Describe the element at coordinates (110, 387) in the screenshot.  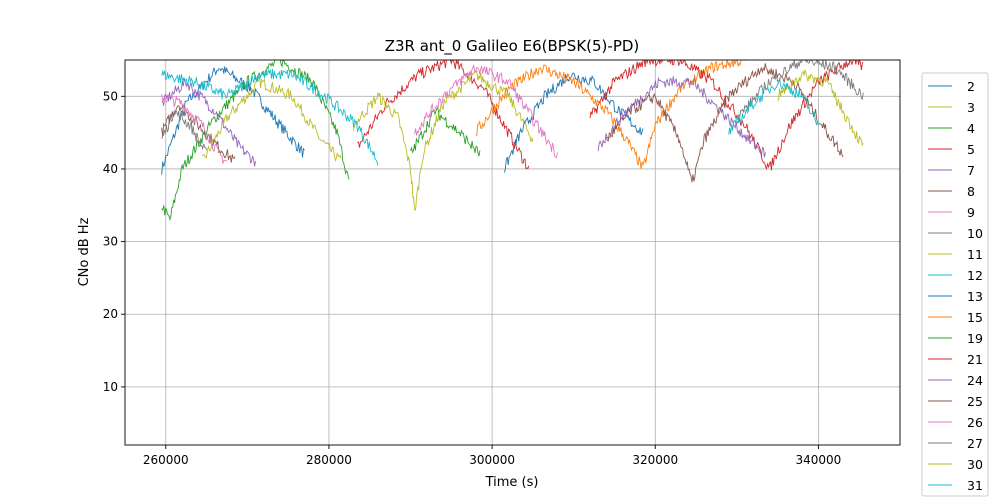
I see `y-tick-label-0: 10` at that location.